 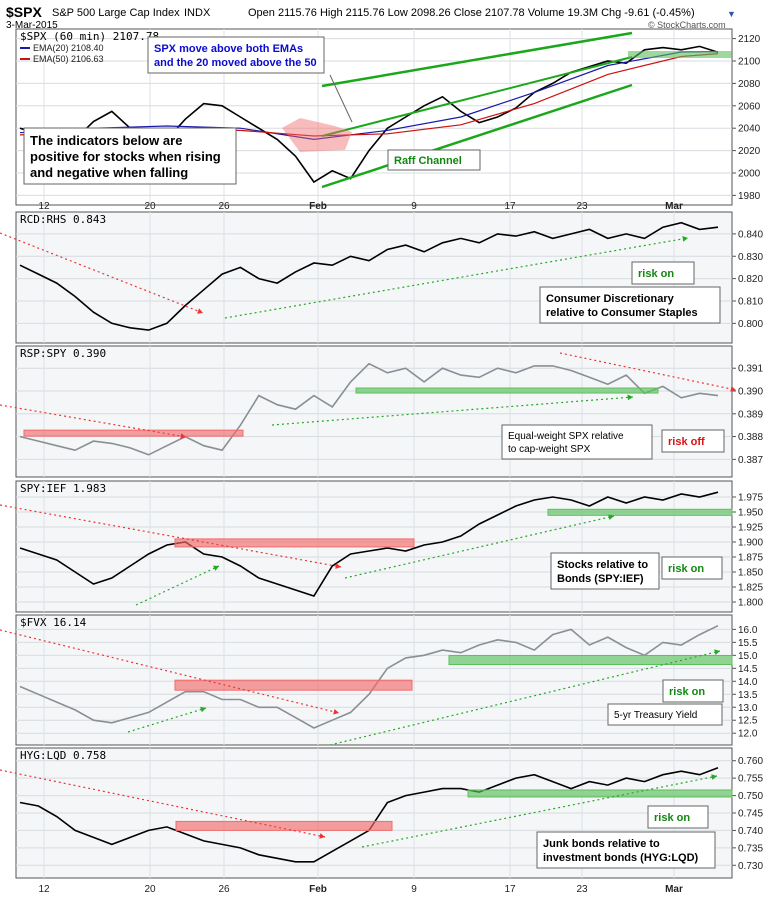 What do you see at coordinates (125, 156) in the screenshot?
I see `indicators-note-line: positive for stocks when rising` at bounding box center [125, 156].